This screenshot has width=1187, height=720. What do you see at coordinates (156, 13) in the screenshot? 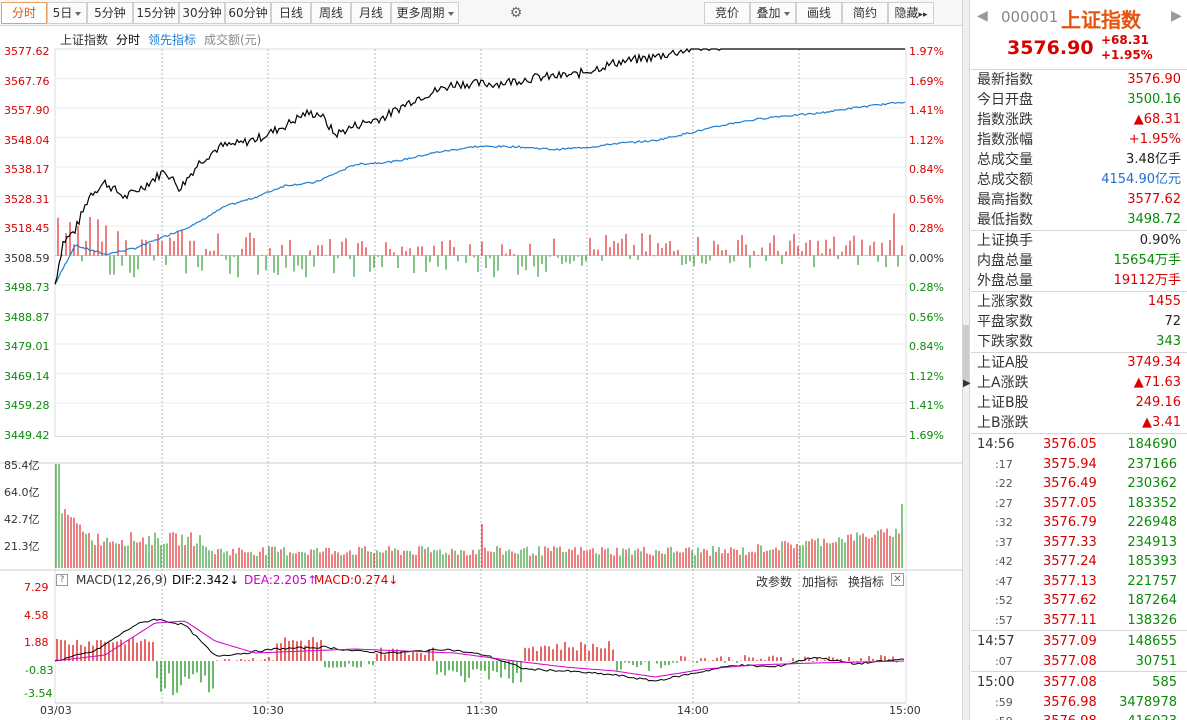
I see `period-button: 15分钟` at bounding box center [156, 13].